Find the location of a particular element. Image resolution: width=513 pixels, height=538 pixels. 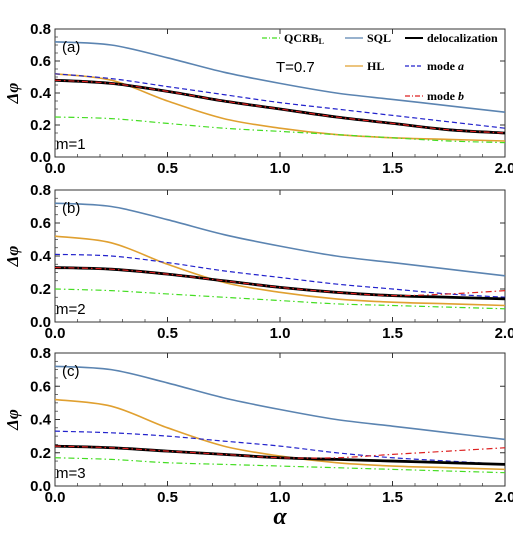

panel-label: (c) is located at coordinates (71, 371).